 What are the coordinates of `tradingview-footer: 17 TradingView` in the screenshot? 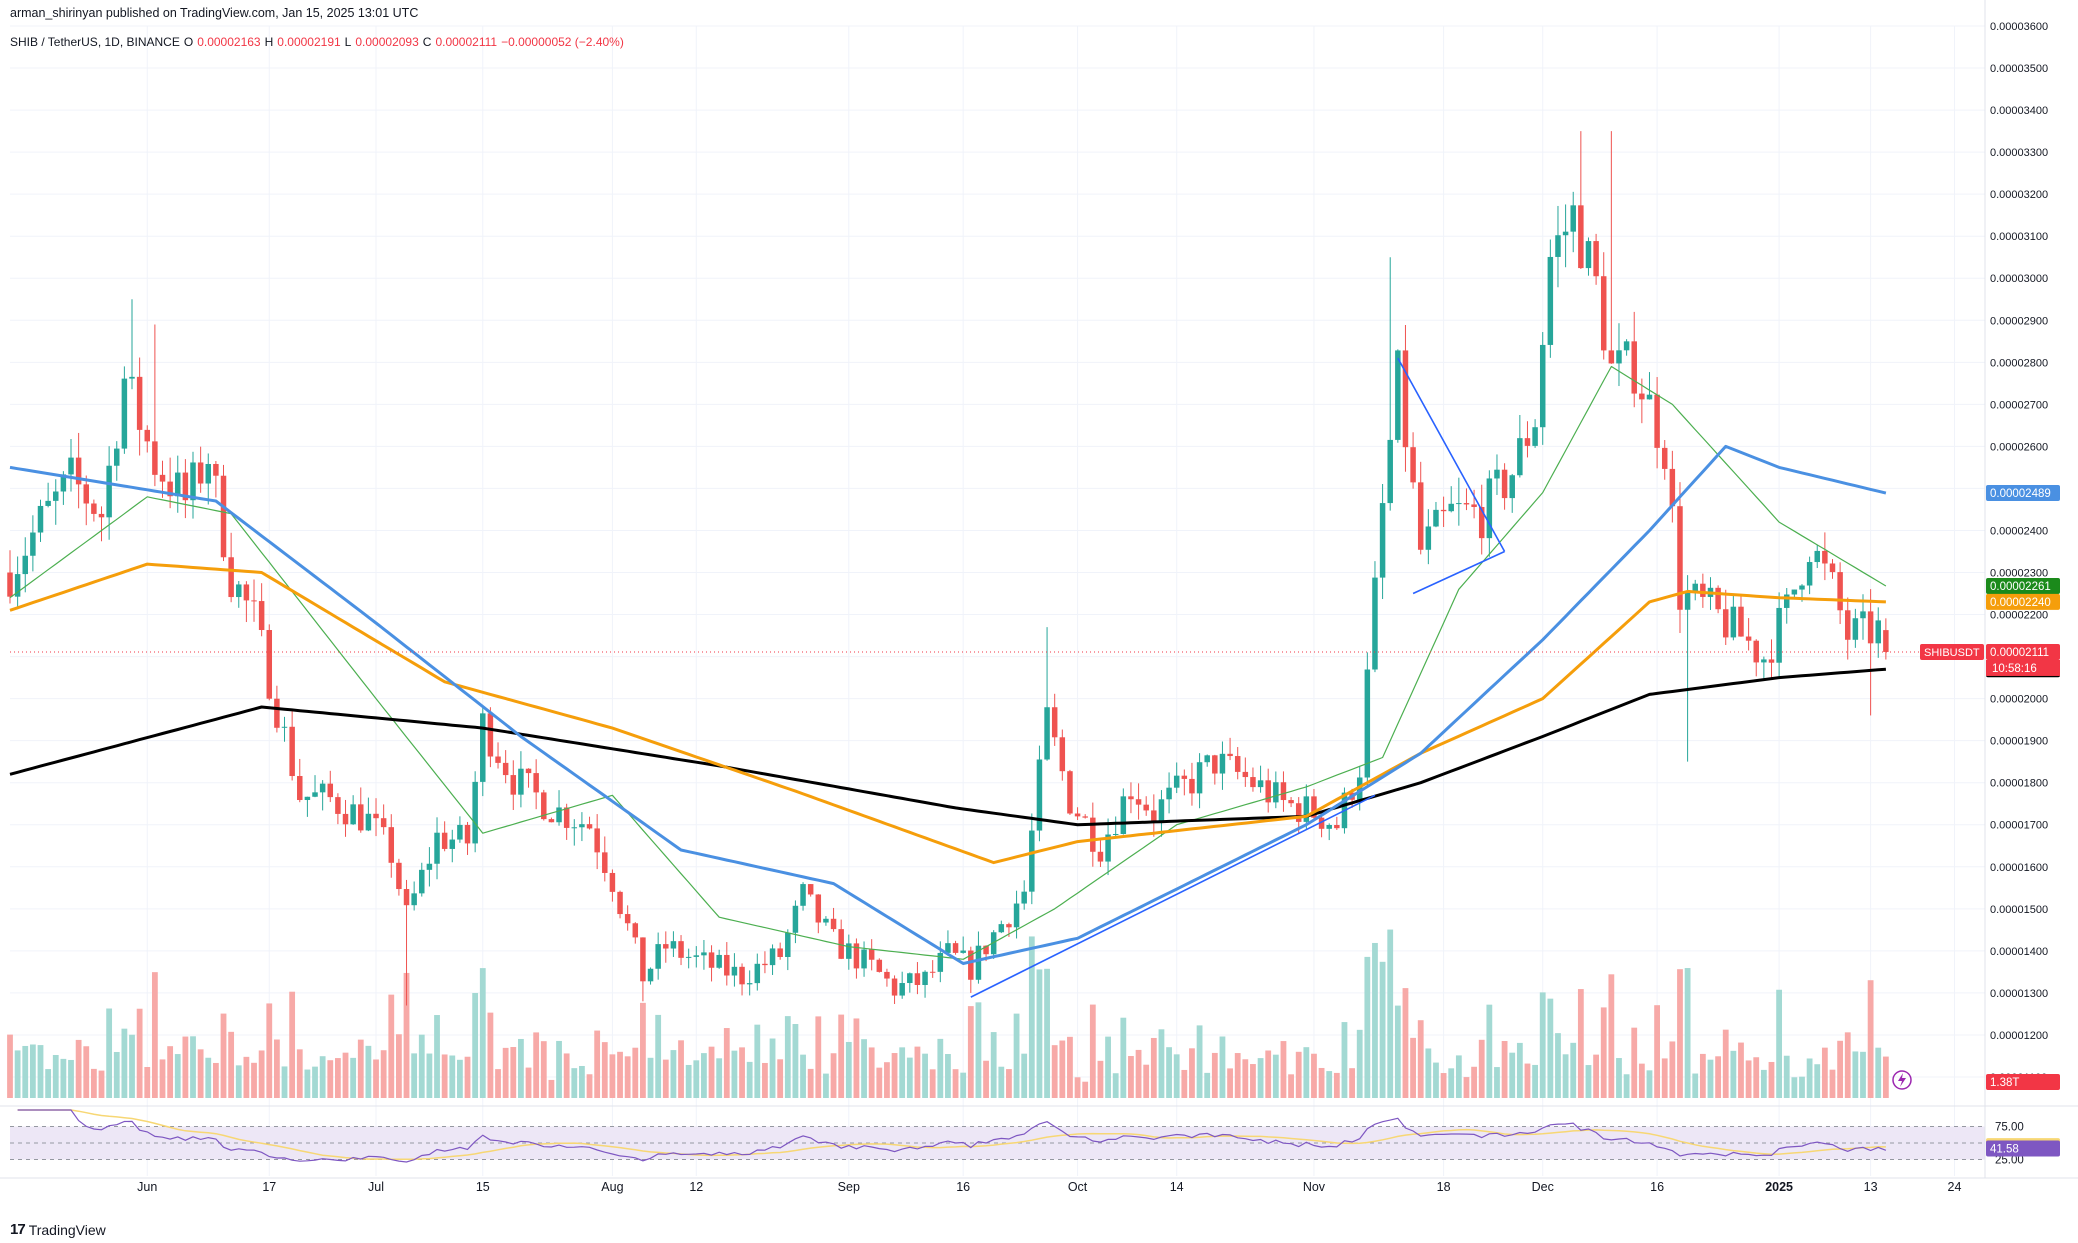 It's located at (58, 1229).